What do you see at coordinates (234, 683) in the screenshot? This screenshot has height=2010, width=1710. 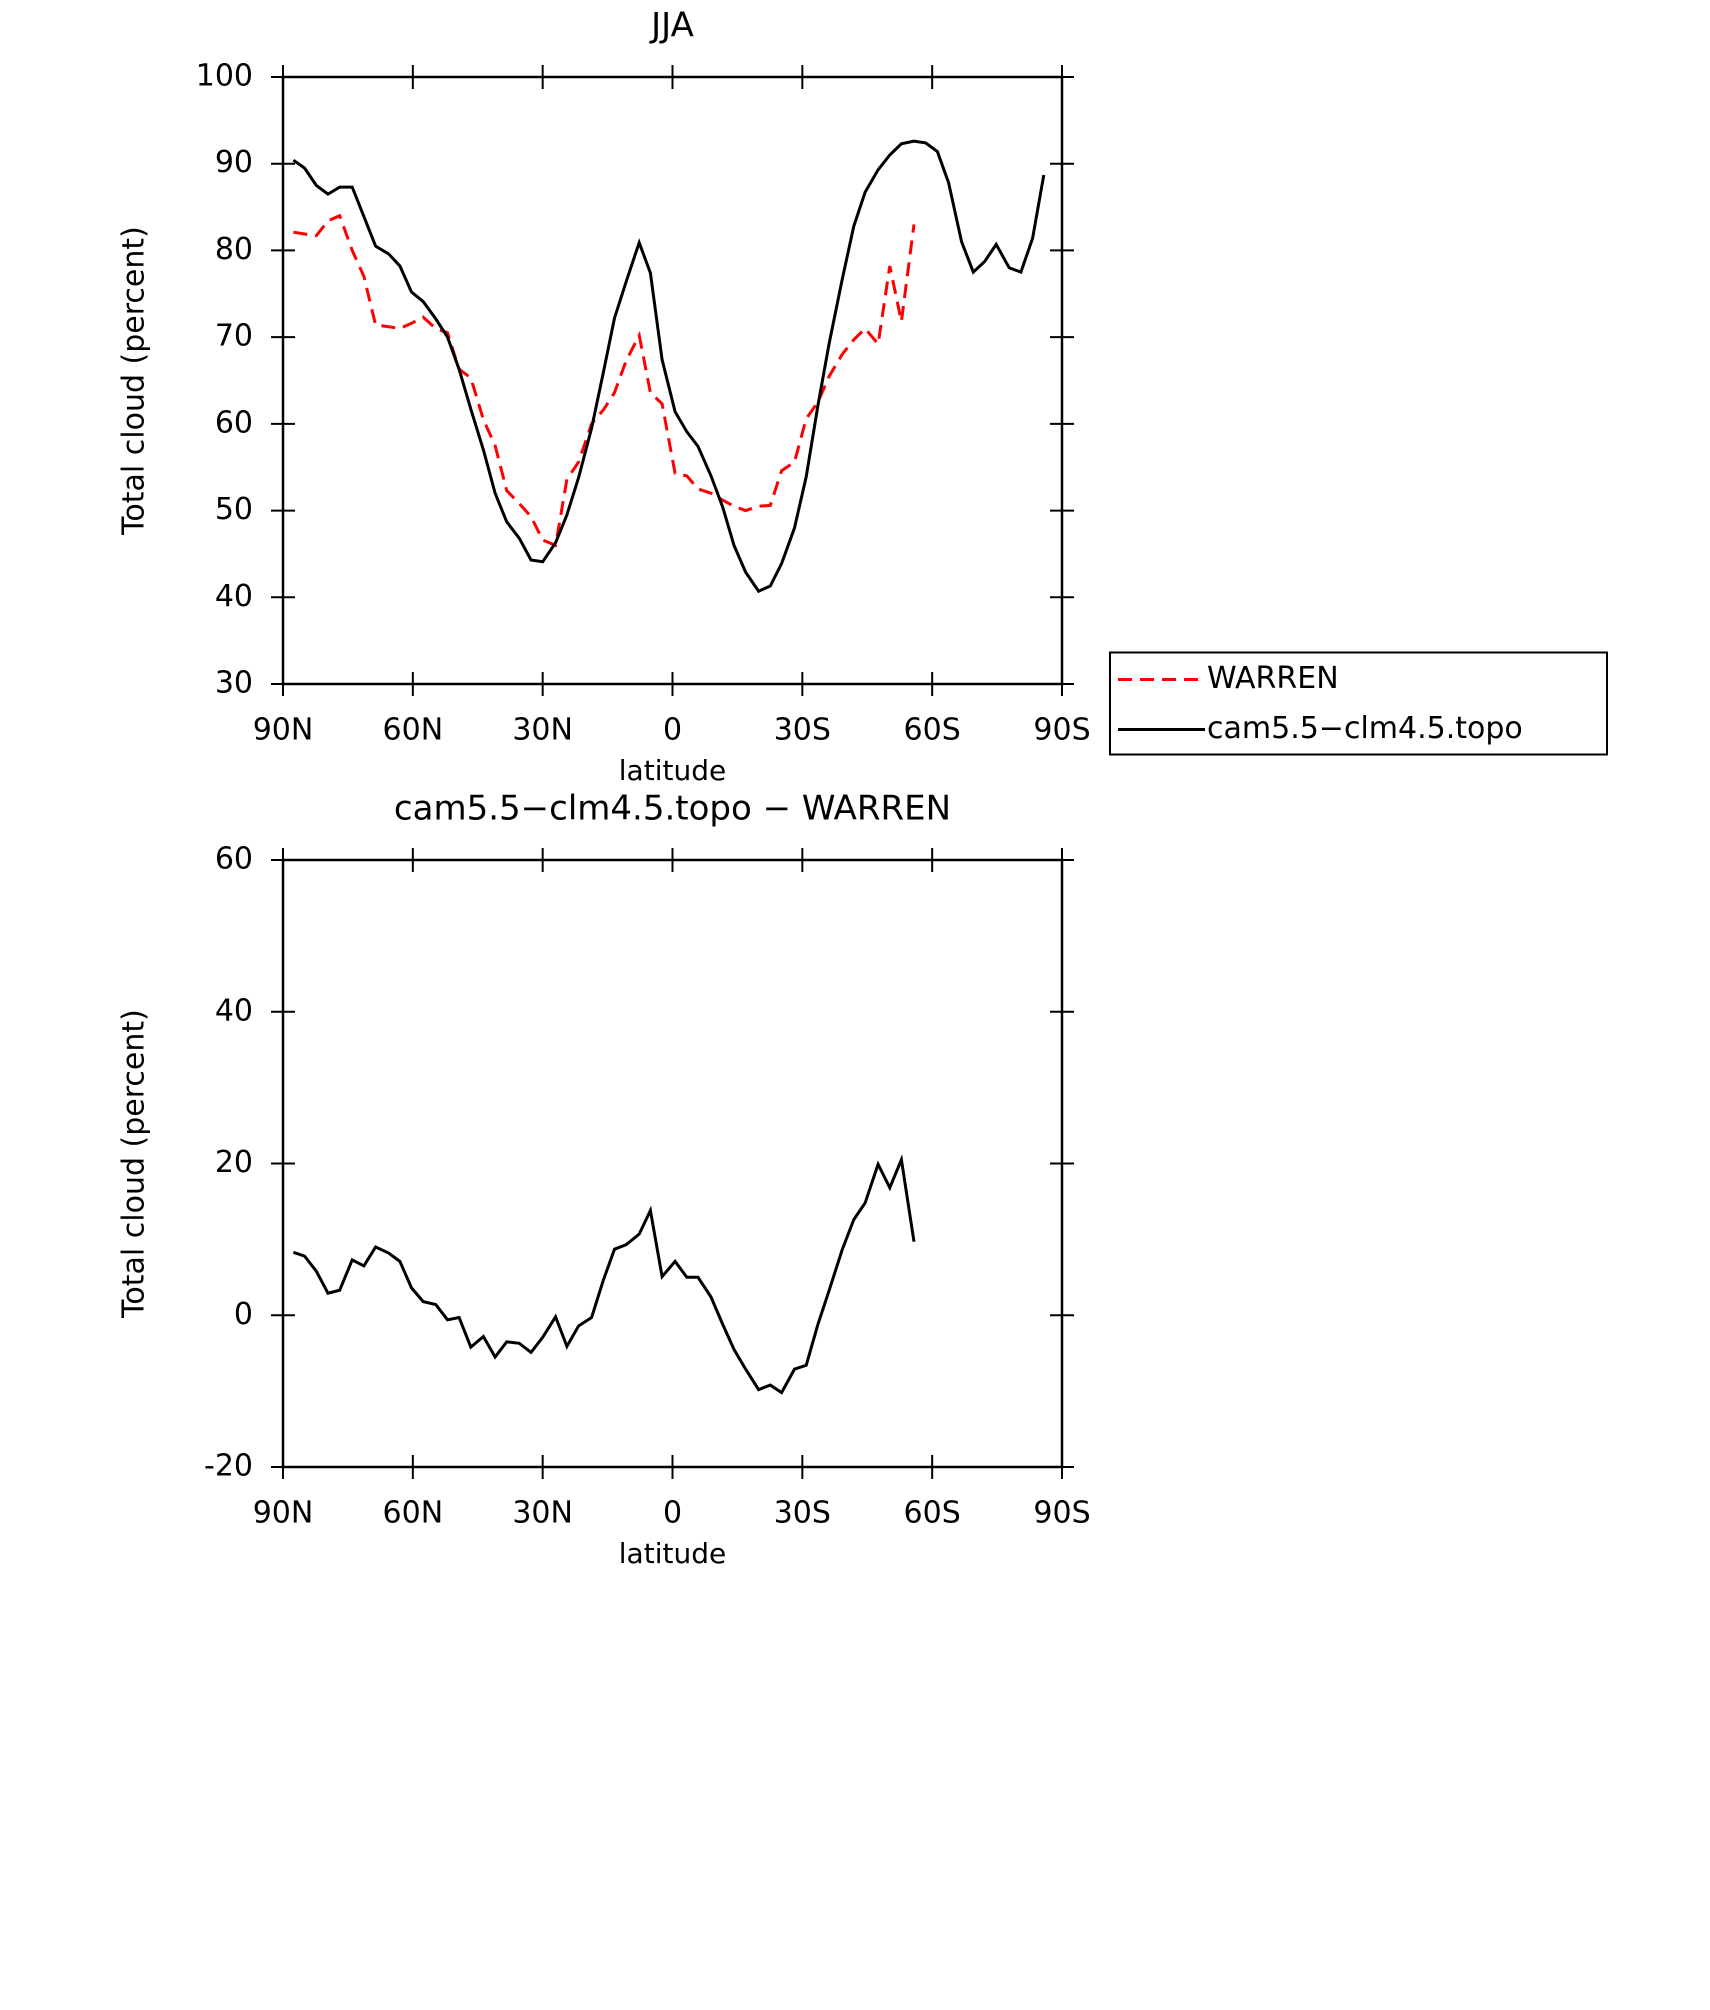 I see `y-tick-label: 30` at bounding box center [234, 683].